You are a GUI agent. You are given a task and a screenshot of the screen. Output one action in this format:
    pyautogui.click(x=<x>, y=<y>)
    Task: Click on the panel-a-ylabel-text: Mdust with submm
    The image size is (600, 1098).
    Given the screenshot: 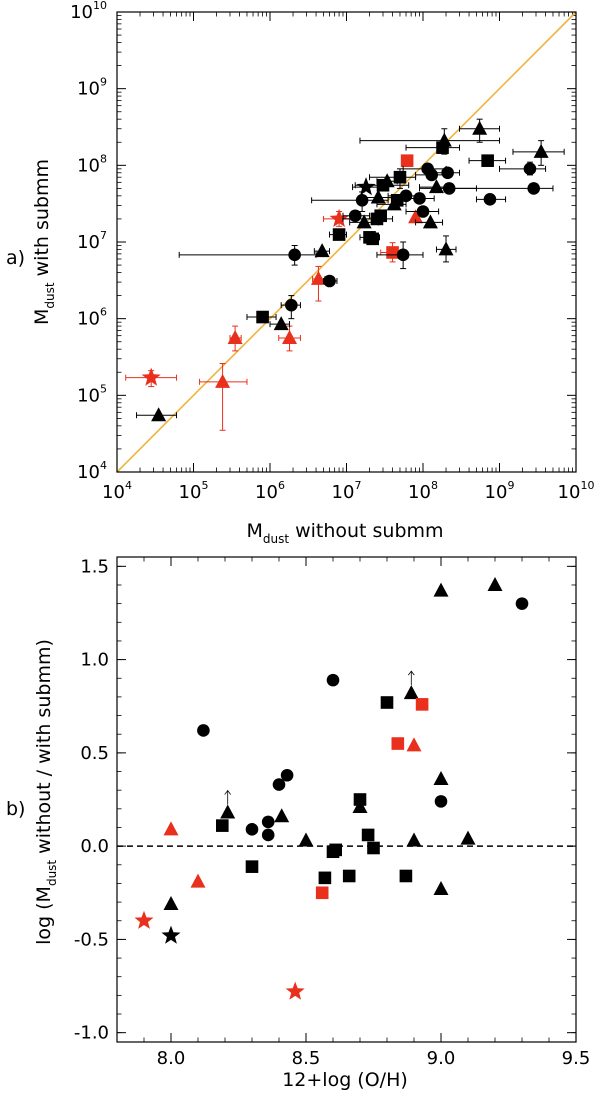 What is the action you would take?
    pyautogui.click(x=44, y=242)
    